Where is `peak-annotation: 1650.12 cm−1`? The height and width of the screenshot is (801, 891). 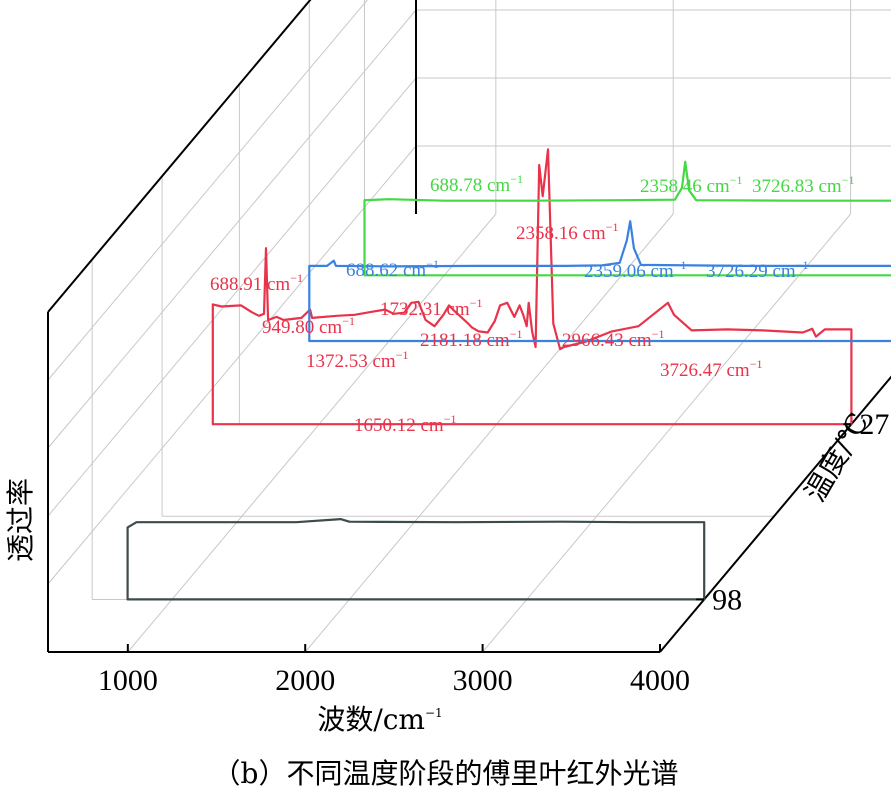
peak-annotation: 1650.12 cm−1 is located at coordinates (405, 424).